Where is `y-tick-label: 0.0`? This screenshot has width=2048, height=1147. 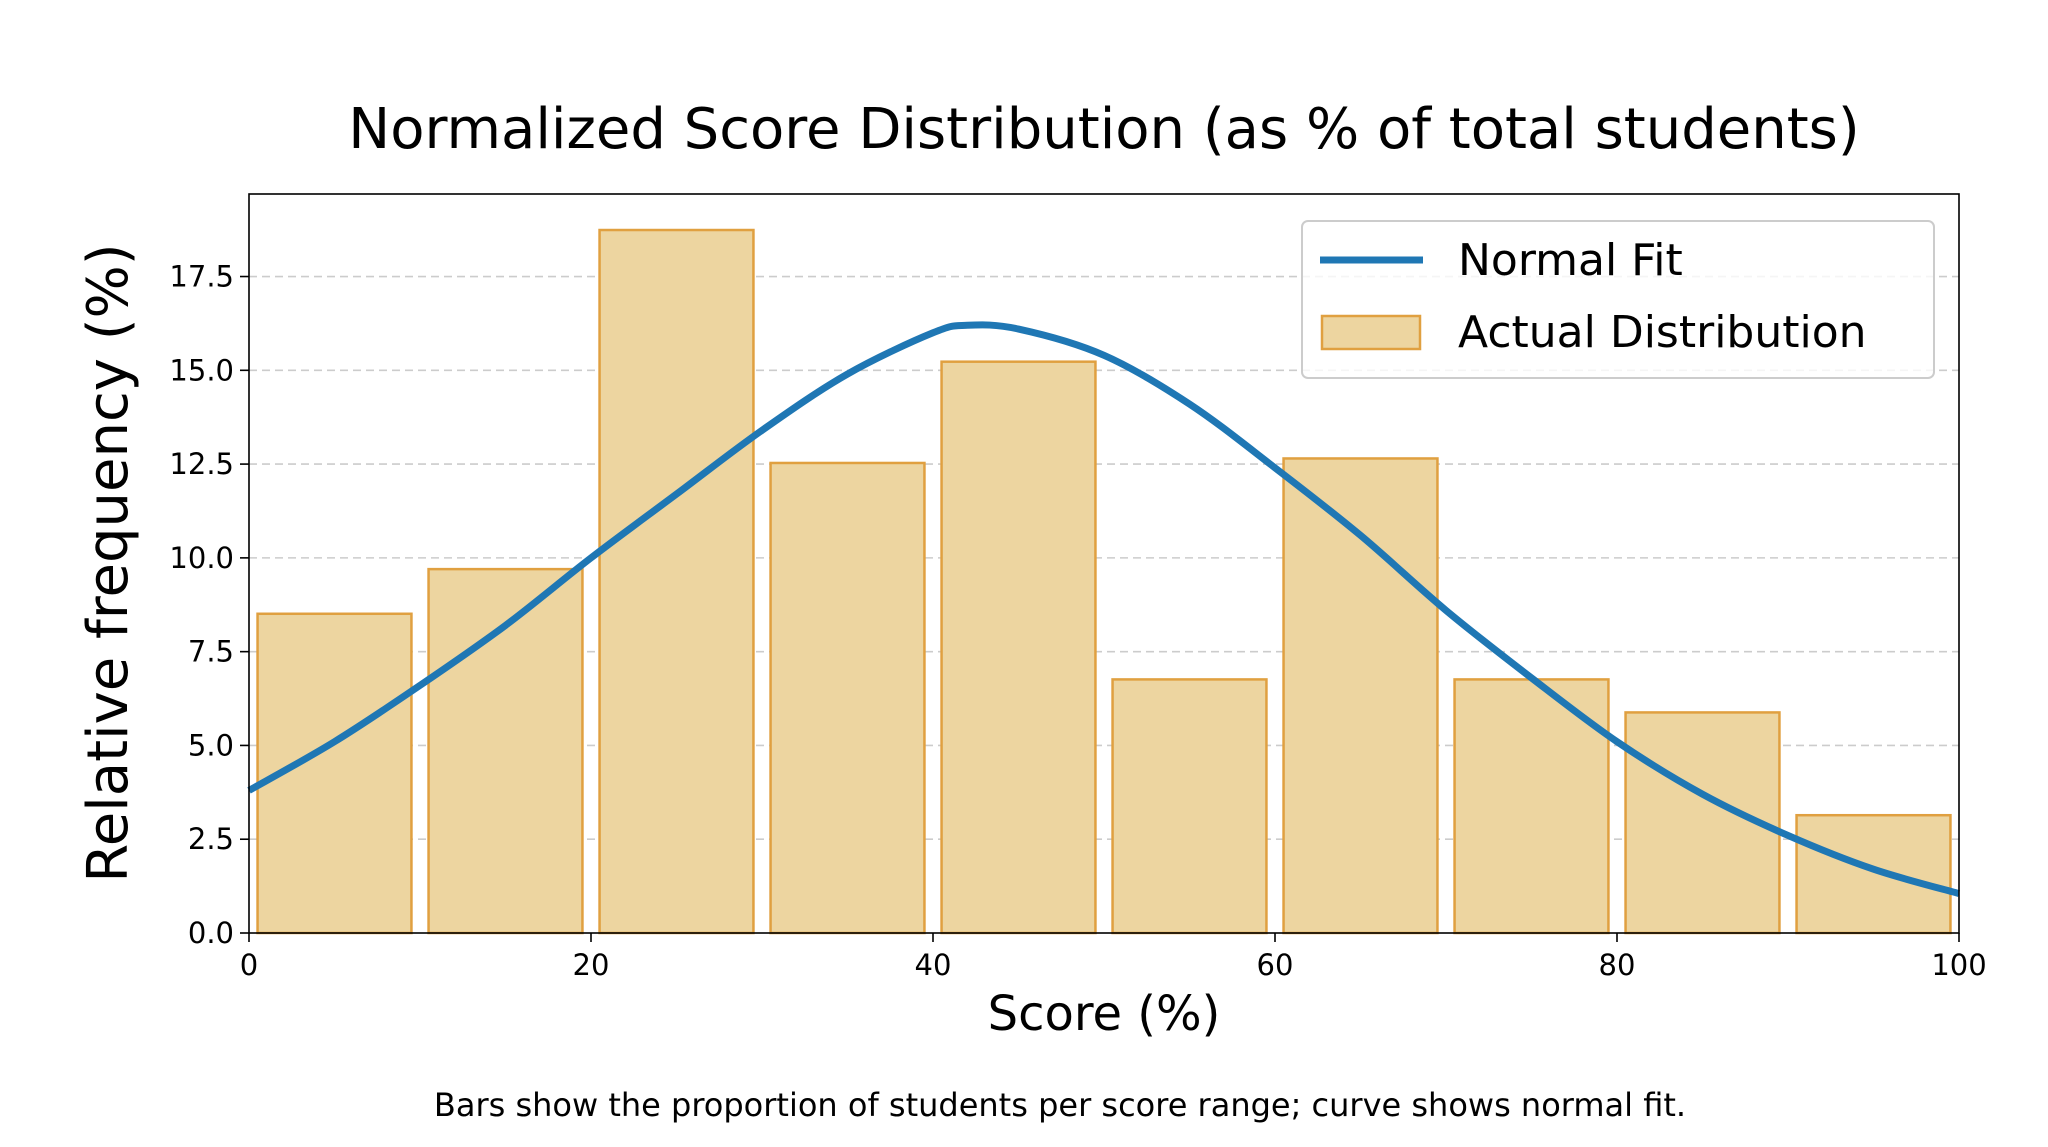 y-tick-label: 0.0 is located at coordinates (211, 933).